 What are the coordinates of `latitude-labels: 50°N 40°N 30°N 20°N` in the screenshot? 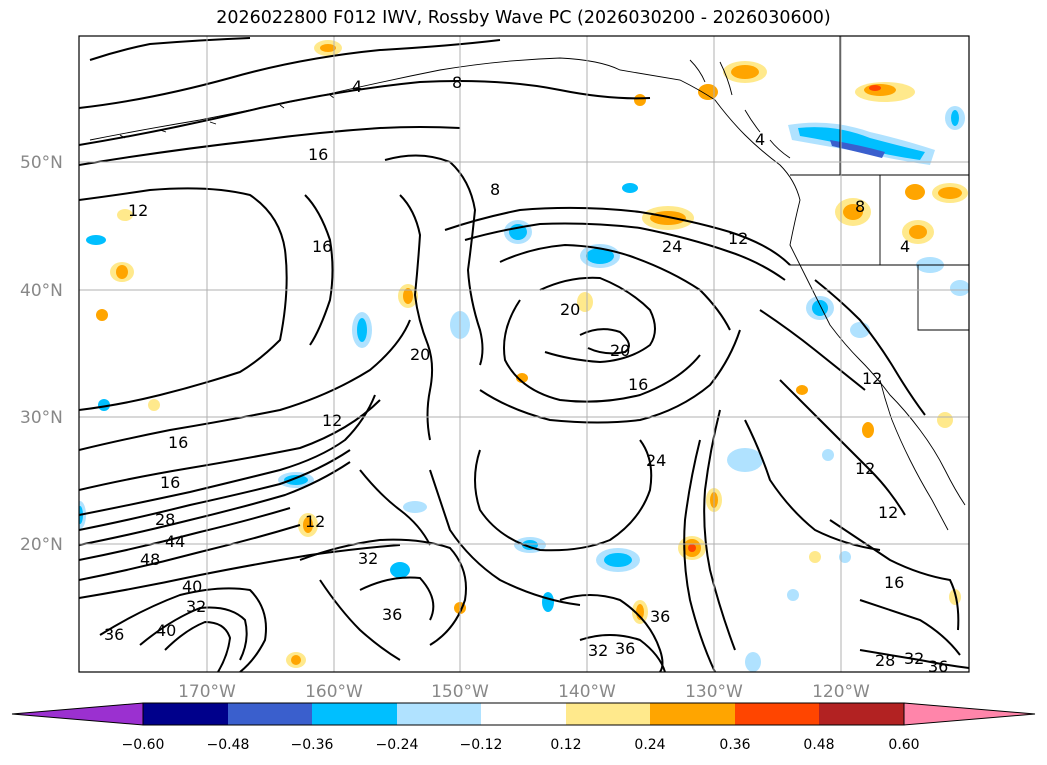 It's located at (41, 354).